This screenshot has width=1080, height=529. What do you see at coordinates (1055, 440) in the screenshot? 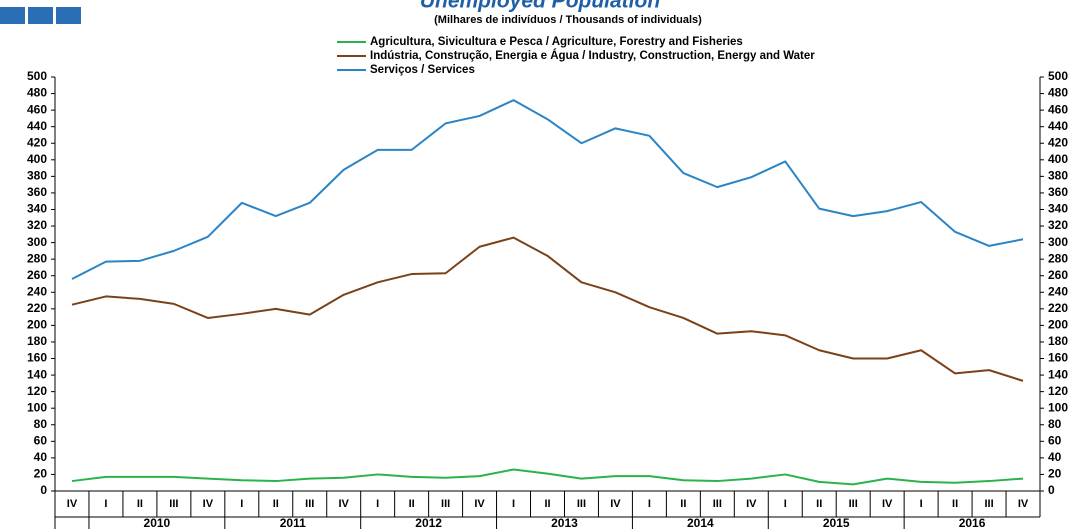
I see `y2-tick-label: 60` at bounding box center [1055, 440].